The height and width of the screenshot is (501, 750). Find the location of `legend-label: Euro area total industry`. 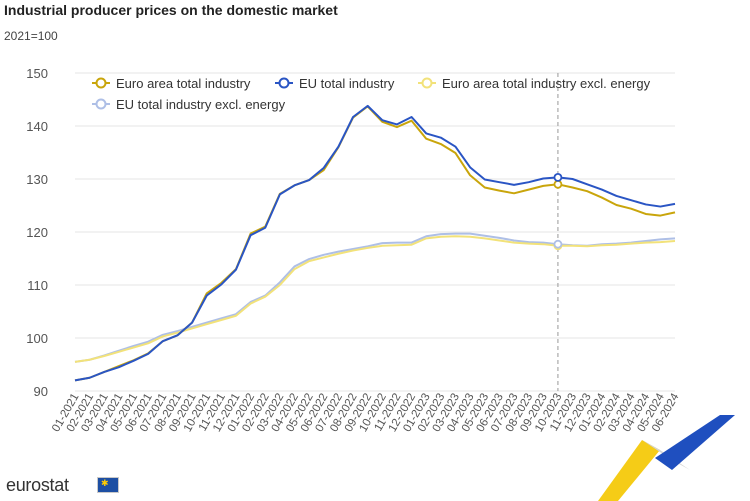

legend-label: Euro area total industry is located at coordinates (183, 83).